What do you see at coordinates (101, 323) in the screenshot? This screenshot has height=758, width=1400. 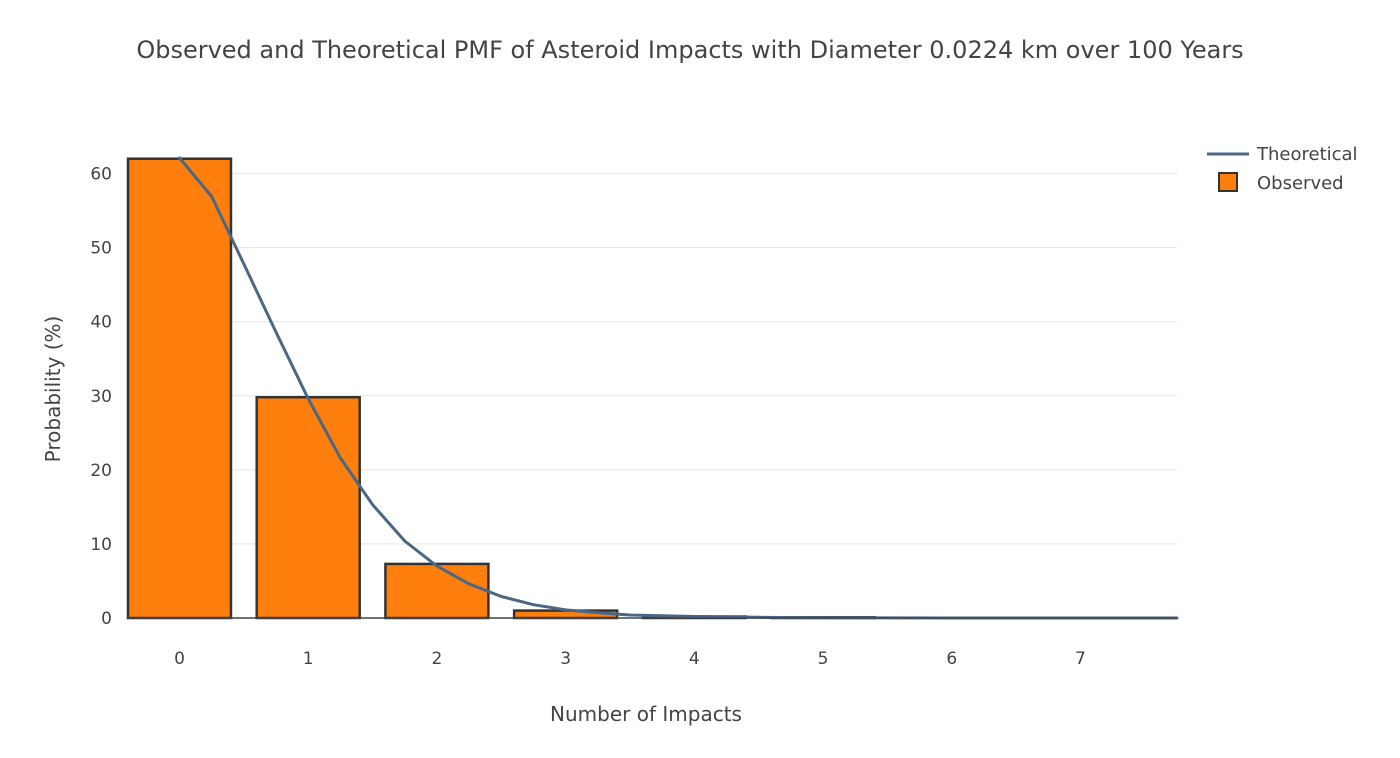 I see `y-tick-label-40: 40` at bounding box center [101, 323].